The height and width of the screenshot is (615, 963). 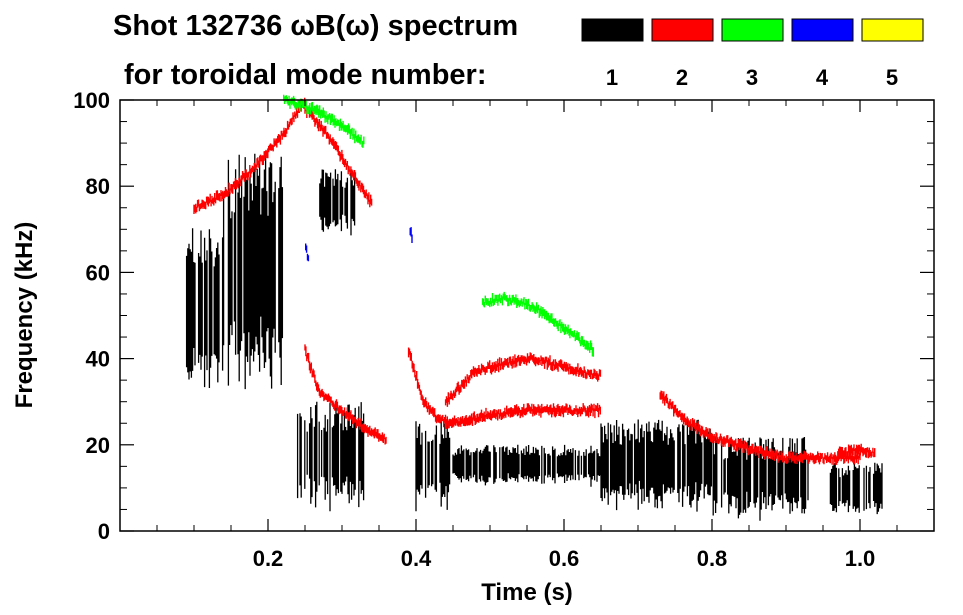 What do you see at coordinates (892, 77) in the screenshot?
I see `legend-label-5: 5` at bounding box center [892, 77].